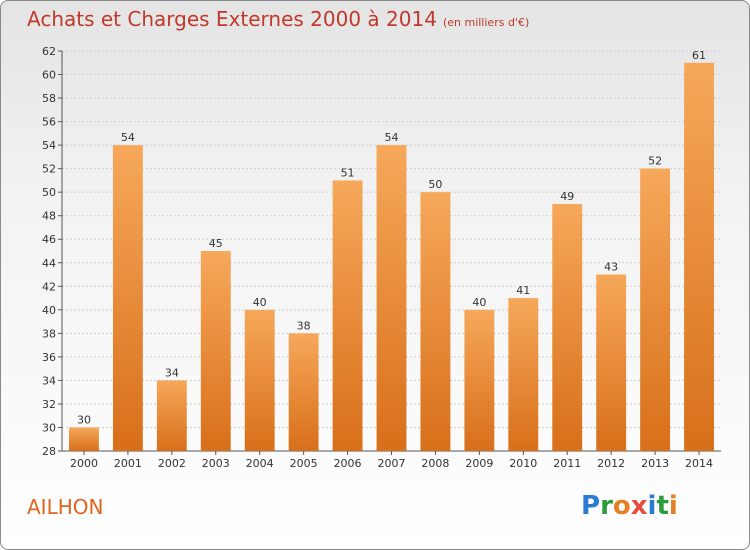  Describe the element at coordinates (49, 333) in the screenshot. I see `y-tick-label: 38` at that location.